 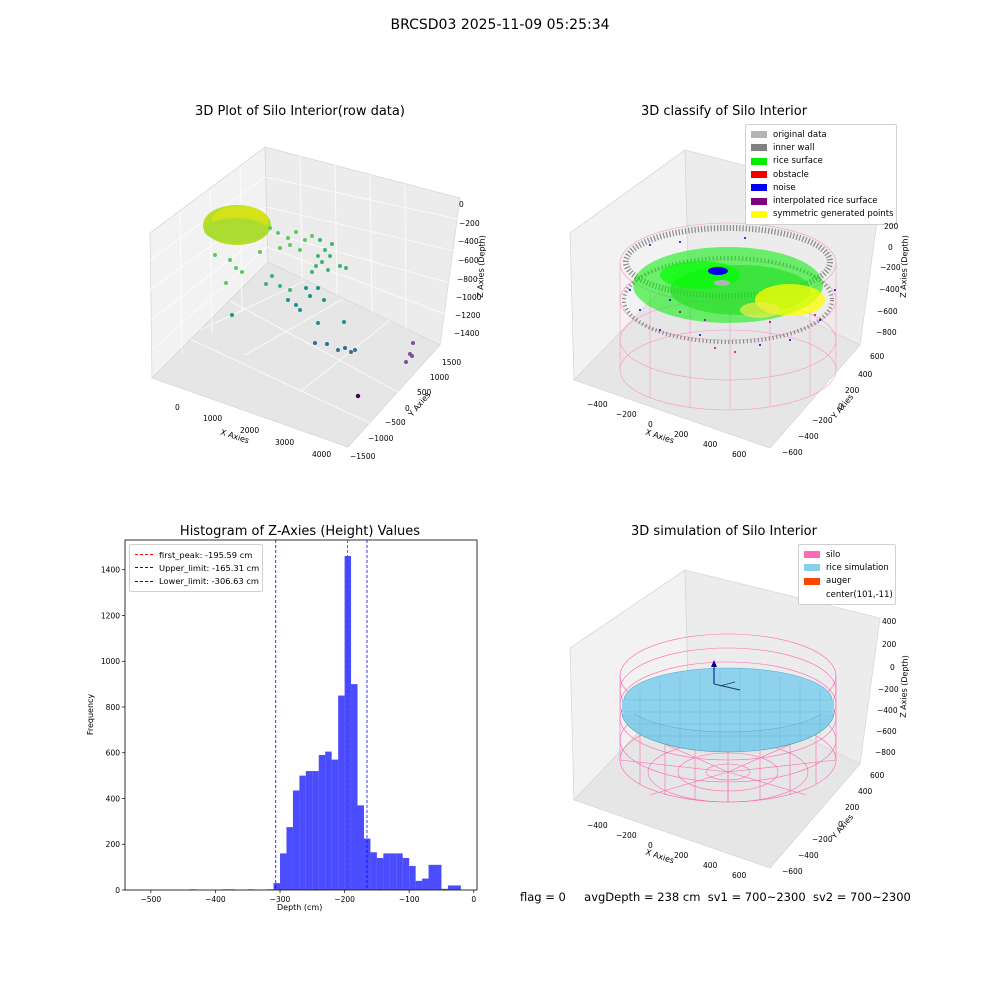 What do you see at coordinates (500, 25) in the screenshot?
I see `figure-title: BRCSD03 2025-11-09 05:25:34` at bounding box center [500, 25].